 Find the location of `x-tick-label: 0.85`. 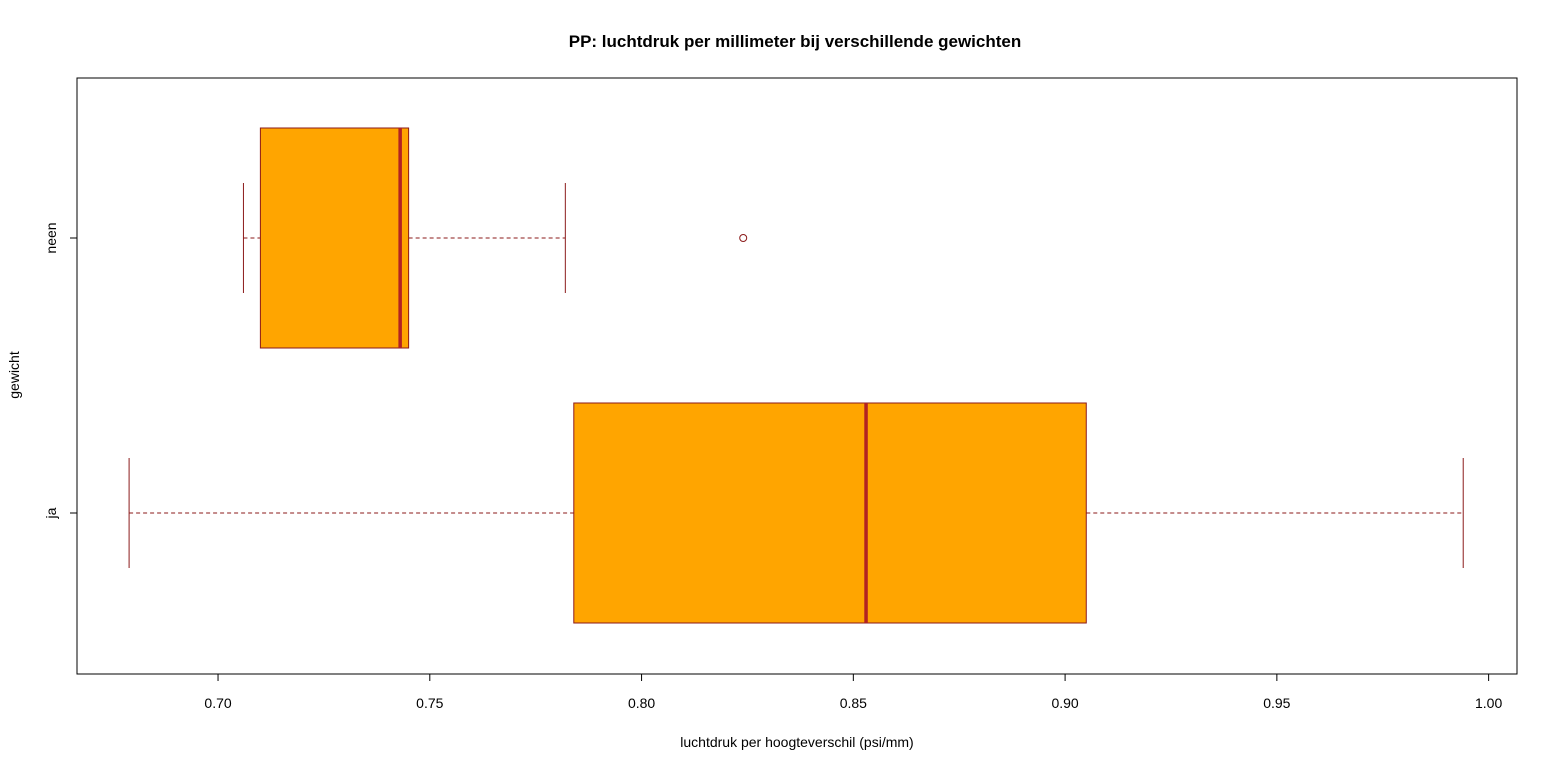

x-tick-label: 0.85 is located at coordinates (853, 703).